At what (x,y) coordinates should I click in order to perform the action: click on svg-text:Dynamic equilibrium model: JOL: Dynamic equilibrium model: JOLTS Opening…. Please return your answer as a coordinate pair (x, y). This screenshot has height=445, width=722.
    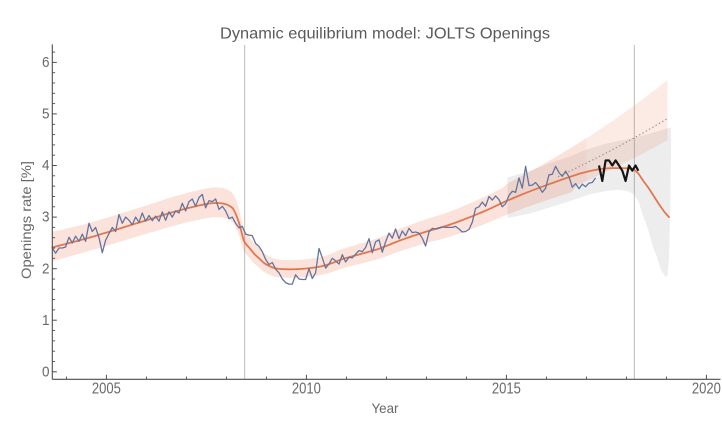
    Looking at the image, I should click on (385, 34).